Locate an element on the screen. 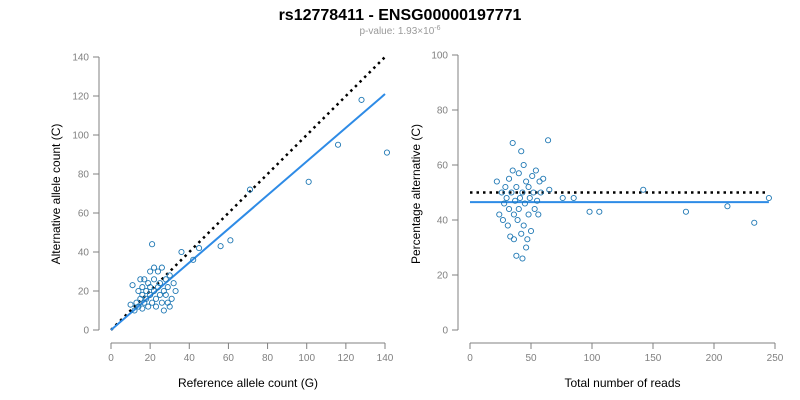  x-tick-label: 100 is located at coordinates (306, 358).